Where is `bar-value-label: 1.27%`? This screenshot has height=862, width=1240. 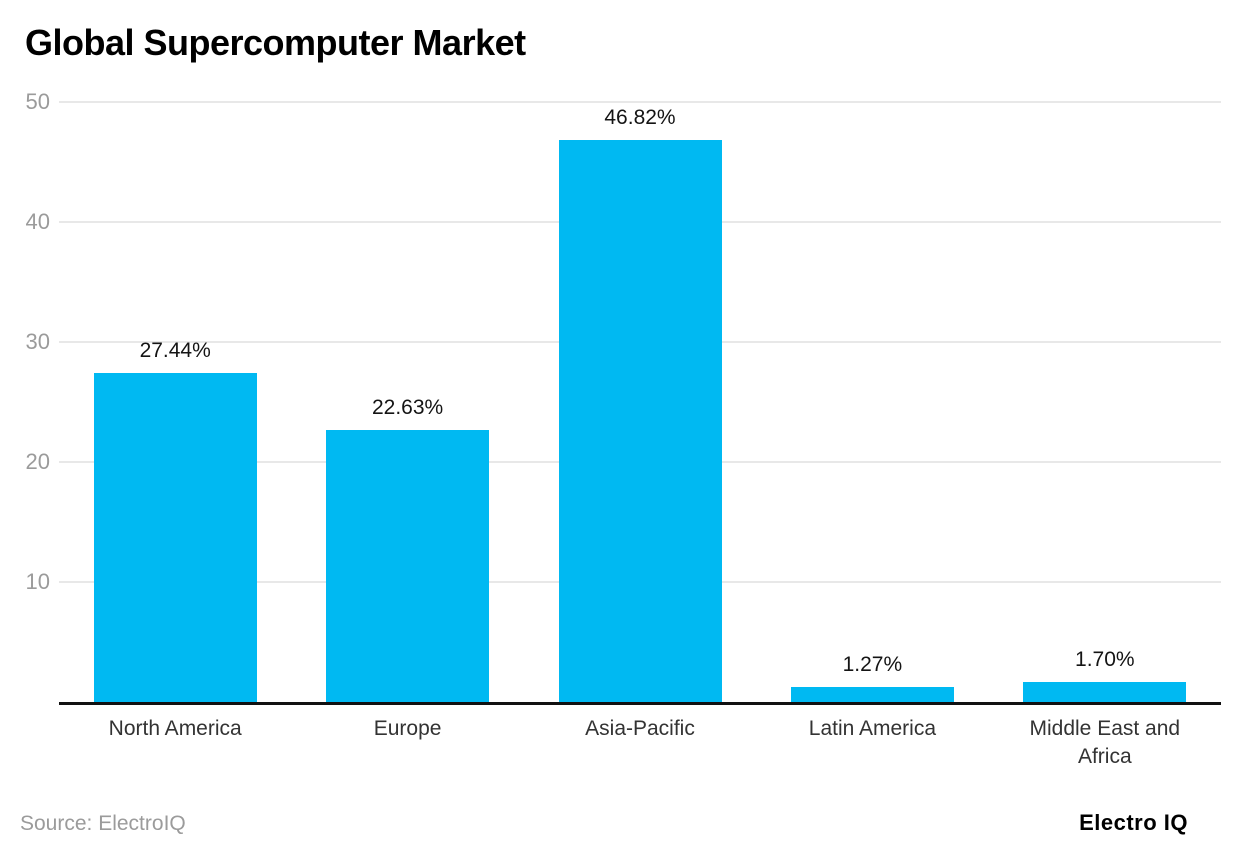
bar-value-label: 1.27% is located at coordinates (872, 664).